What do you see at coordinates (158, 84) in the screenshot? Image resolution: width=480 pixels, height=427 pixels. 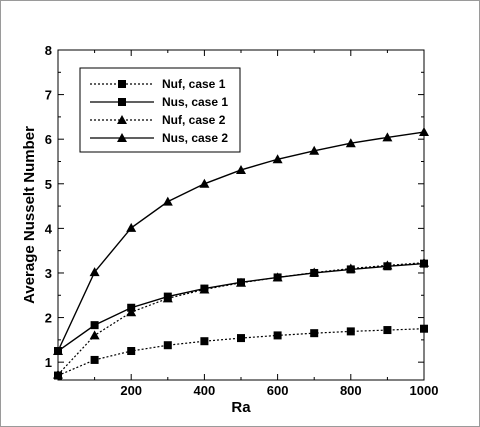 I see `legend-entry: Nuf, case 1` at bounding box center [158, 84].